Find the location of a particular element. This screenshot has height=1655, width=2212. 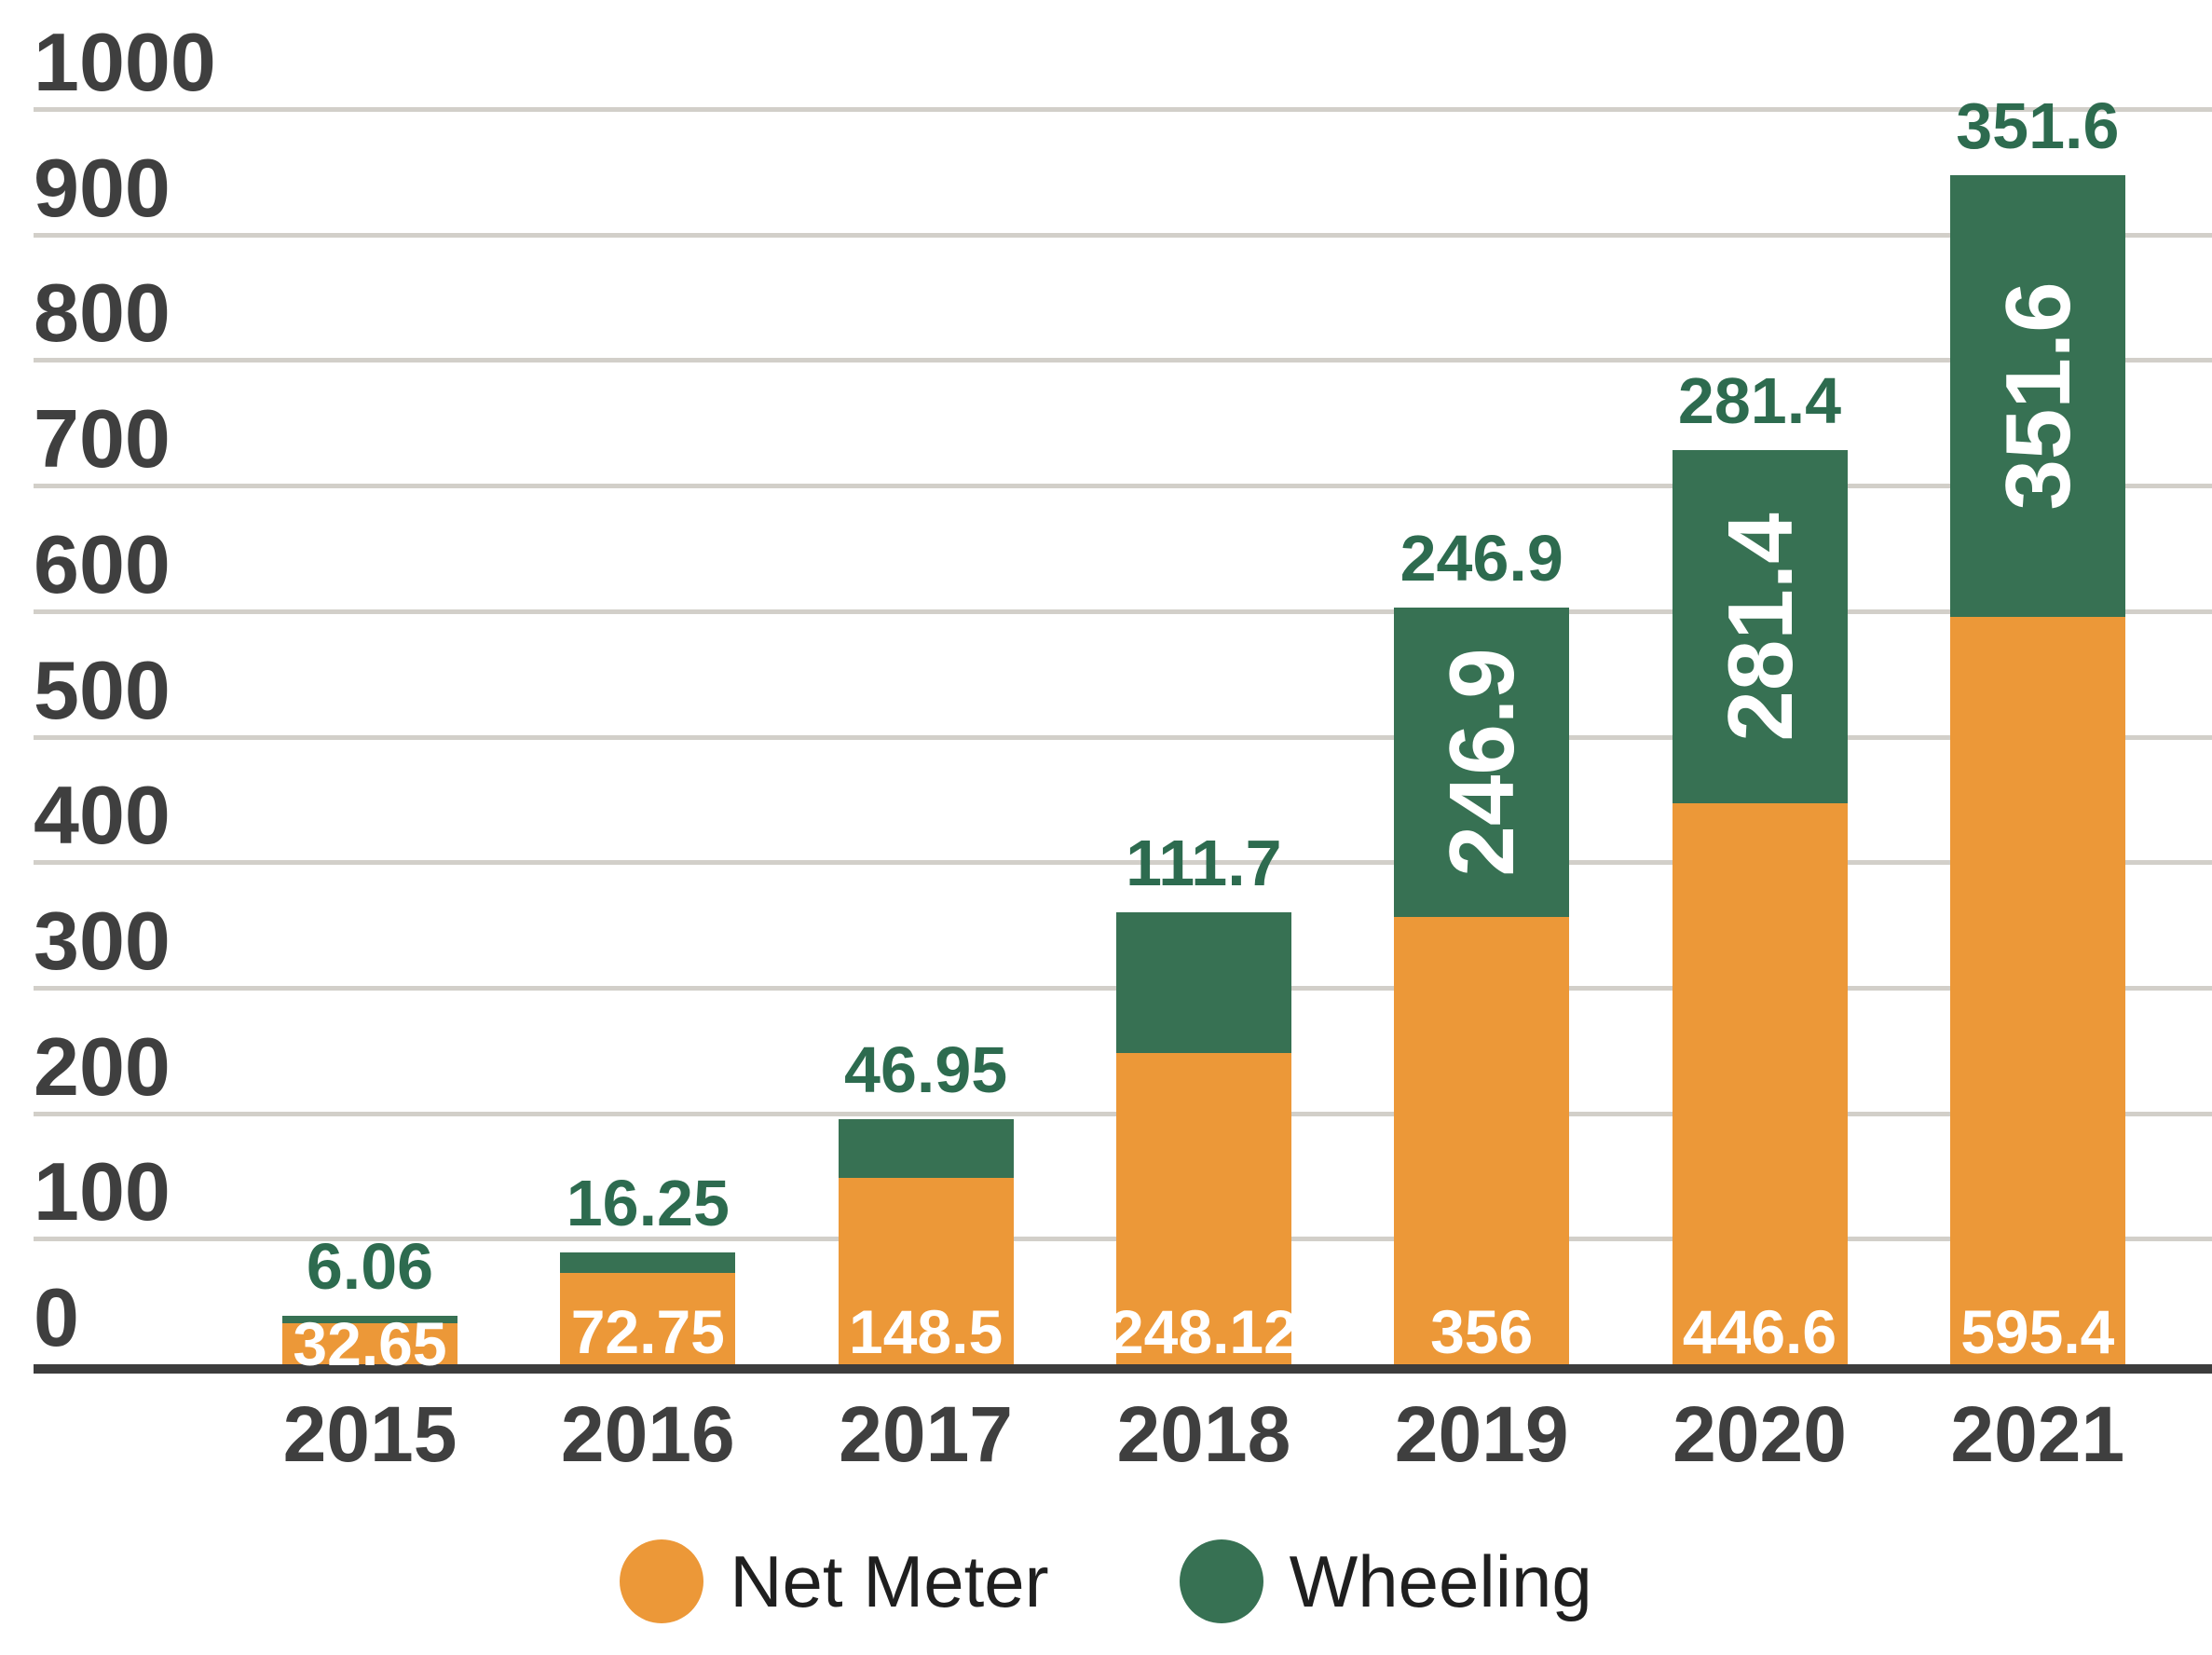

value-label-2019-net-meter: 356 is located at coordinates (1482, 1331).